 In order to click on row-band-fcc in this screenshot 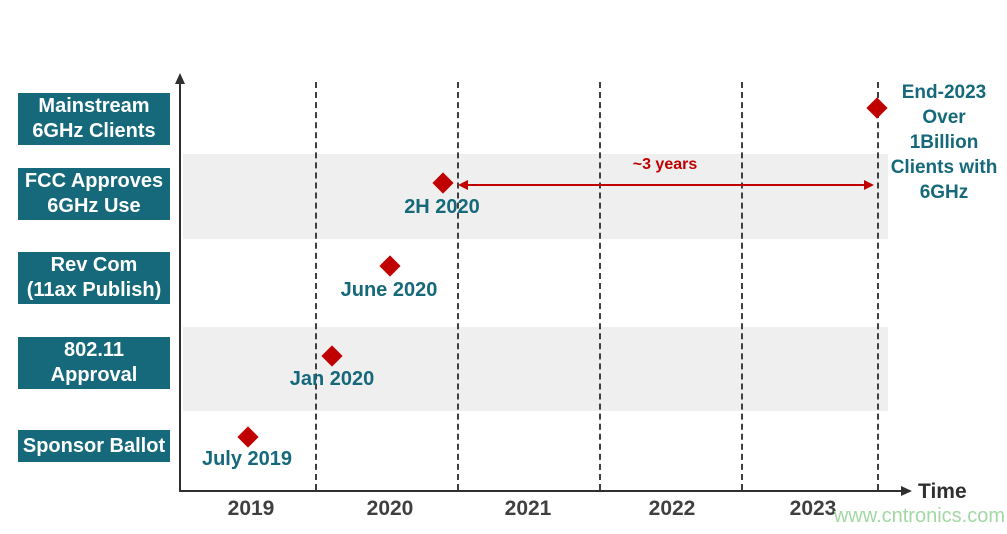, I will do `click(535, 196)`.